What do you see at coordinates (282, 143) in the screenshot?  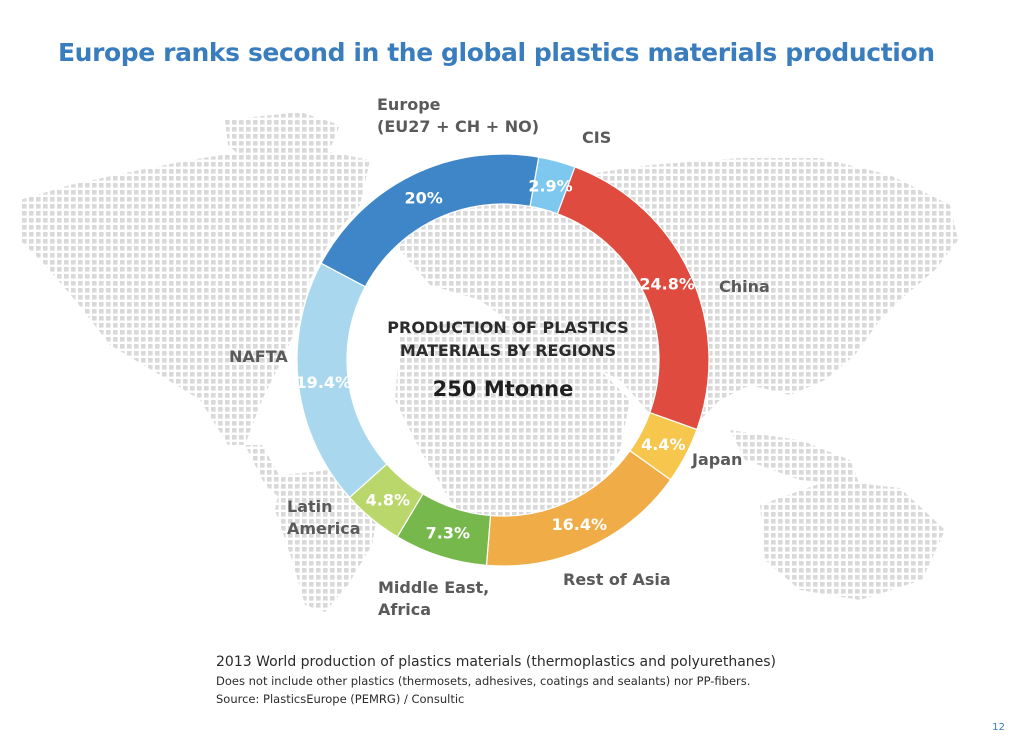 I see `map-greenland` at bounding box center [282, 143].